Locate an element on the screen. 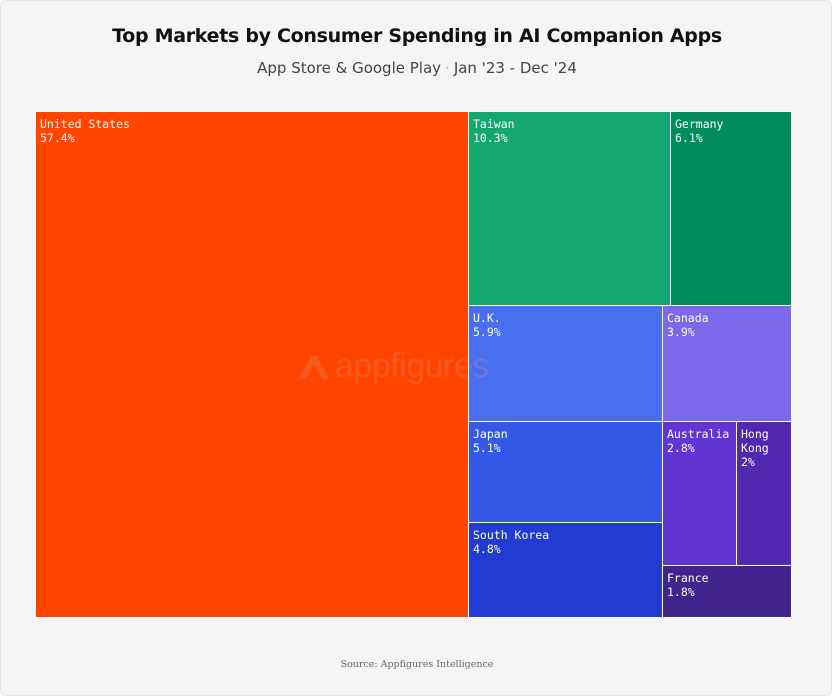  tile-label: Taiwan is located at coordinates (494, 124).